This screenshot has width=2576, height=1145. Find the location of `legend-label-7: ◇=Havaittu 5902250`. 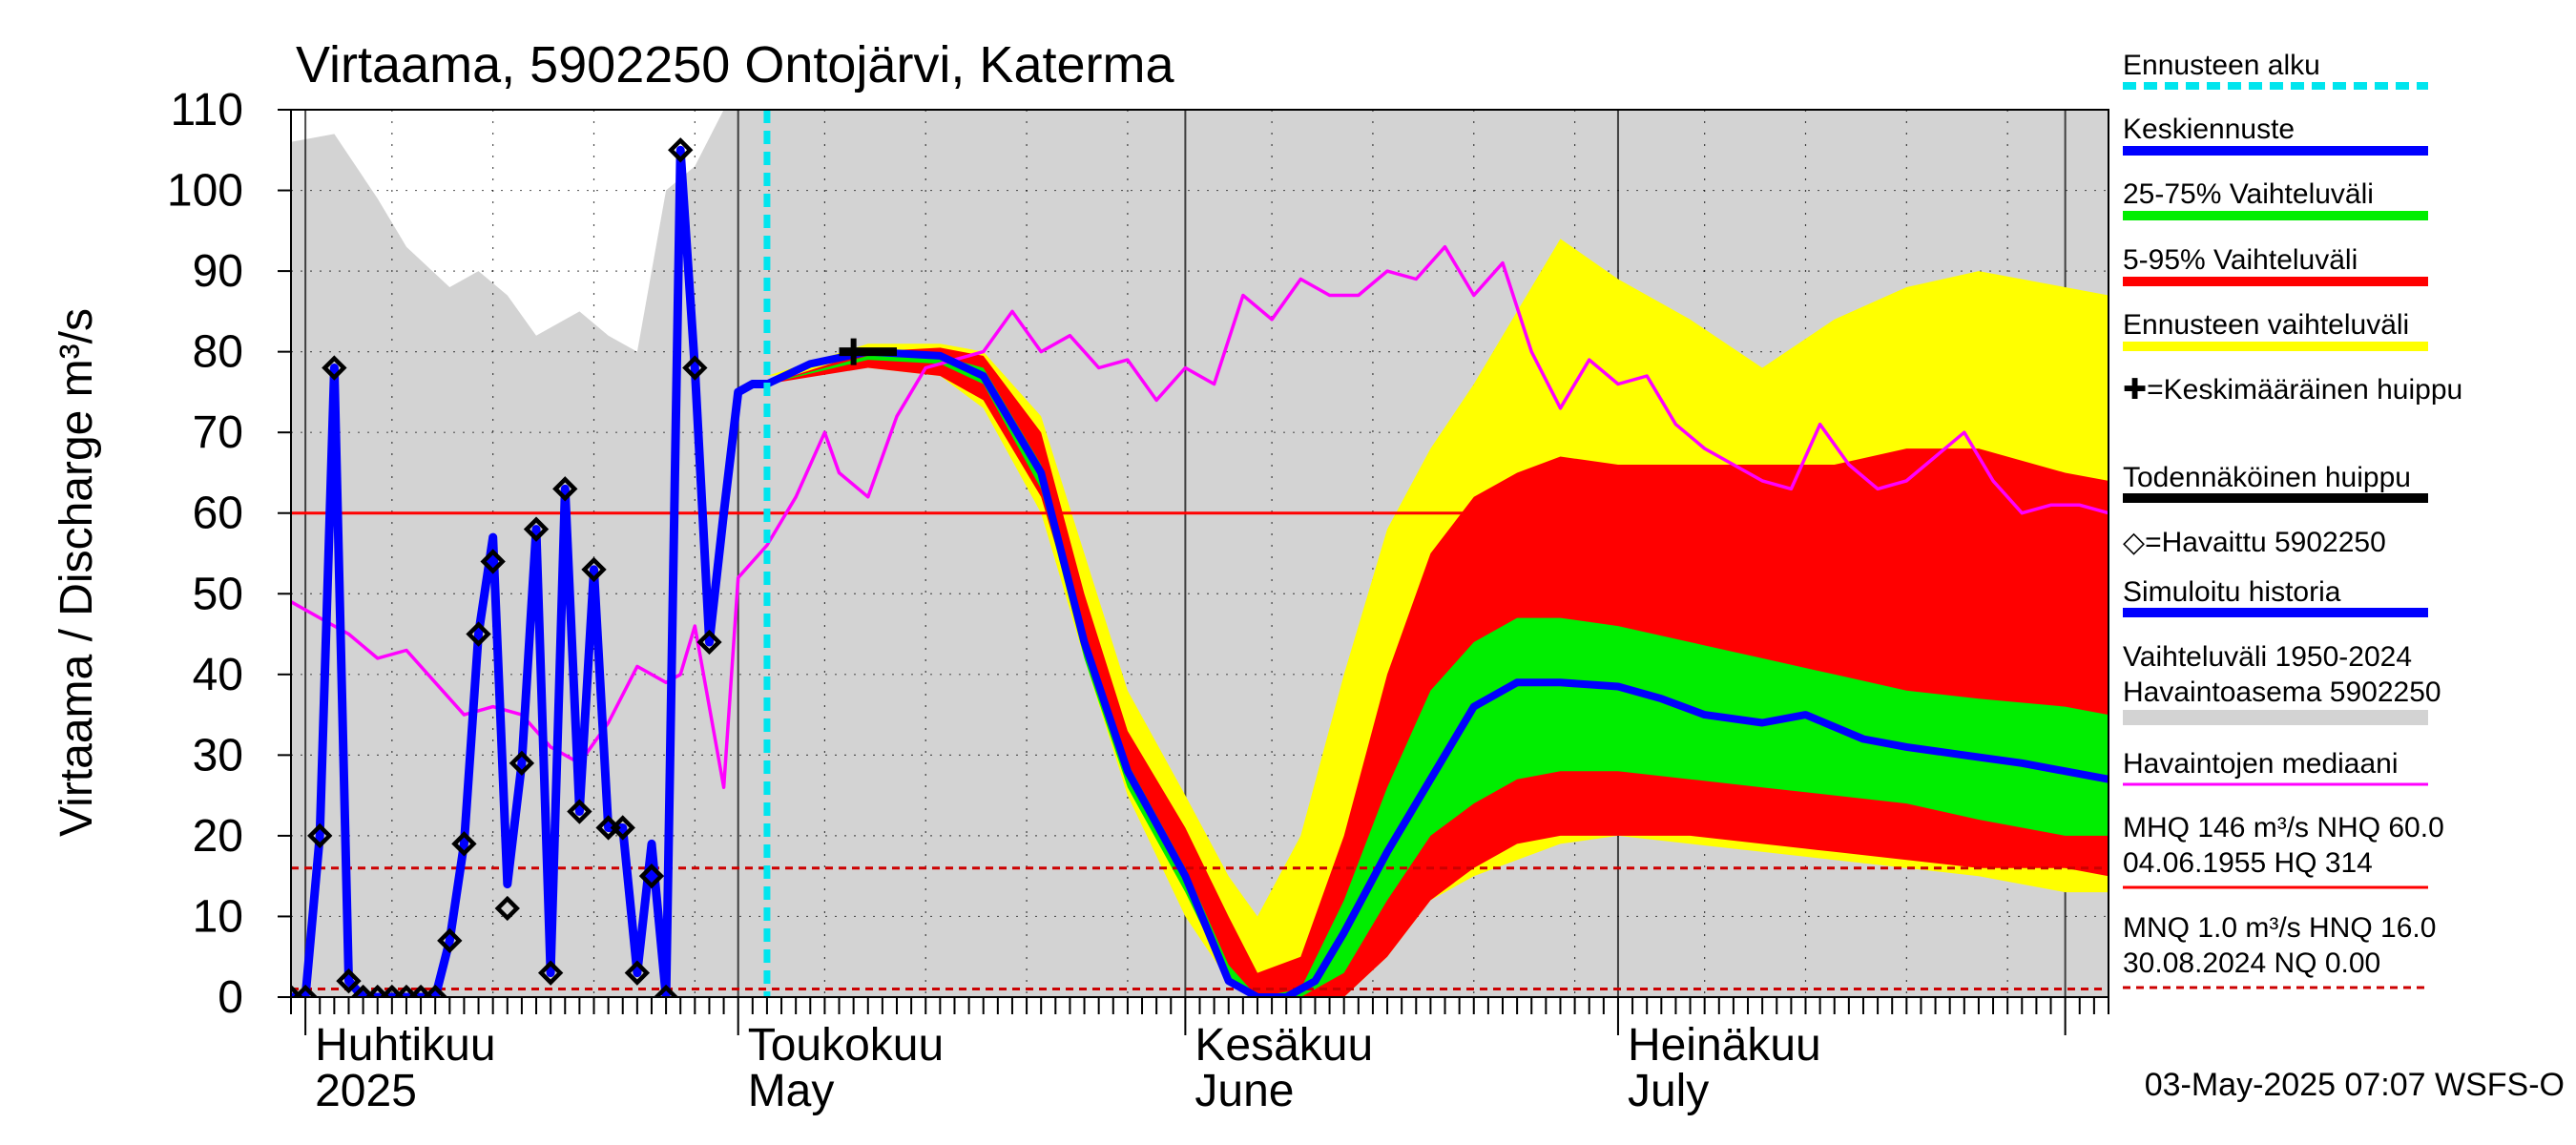

legend-label-7: ◇=Havaittu 5902250 is located at coordinates (2254, 542).